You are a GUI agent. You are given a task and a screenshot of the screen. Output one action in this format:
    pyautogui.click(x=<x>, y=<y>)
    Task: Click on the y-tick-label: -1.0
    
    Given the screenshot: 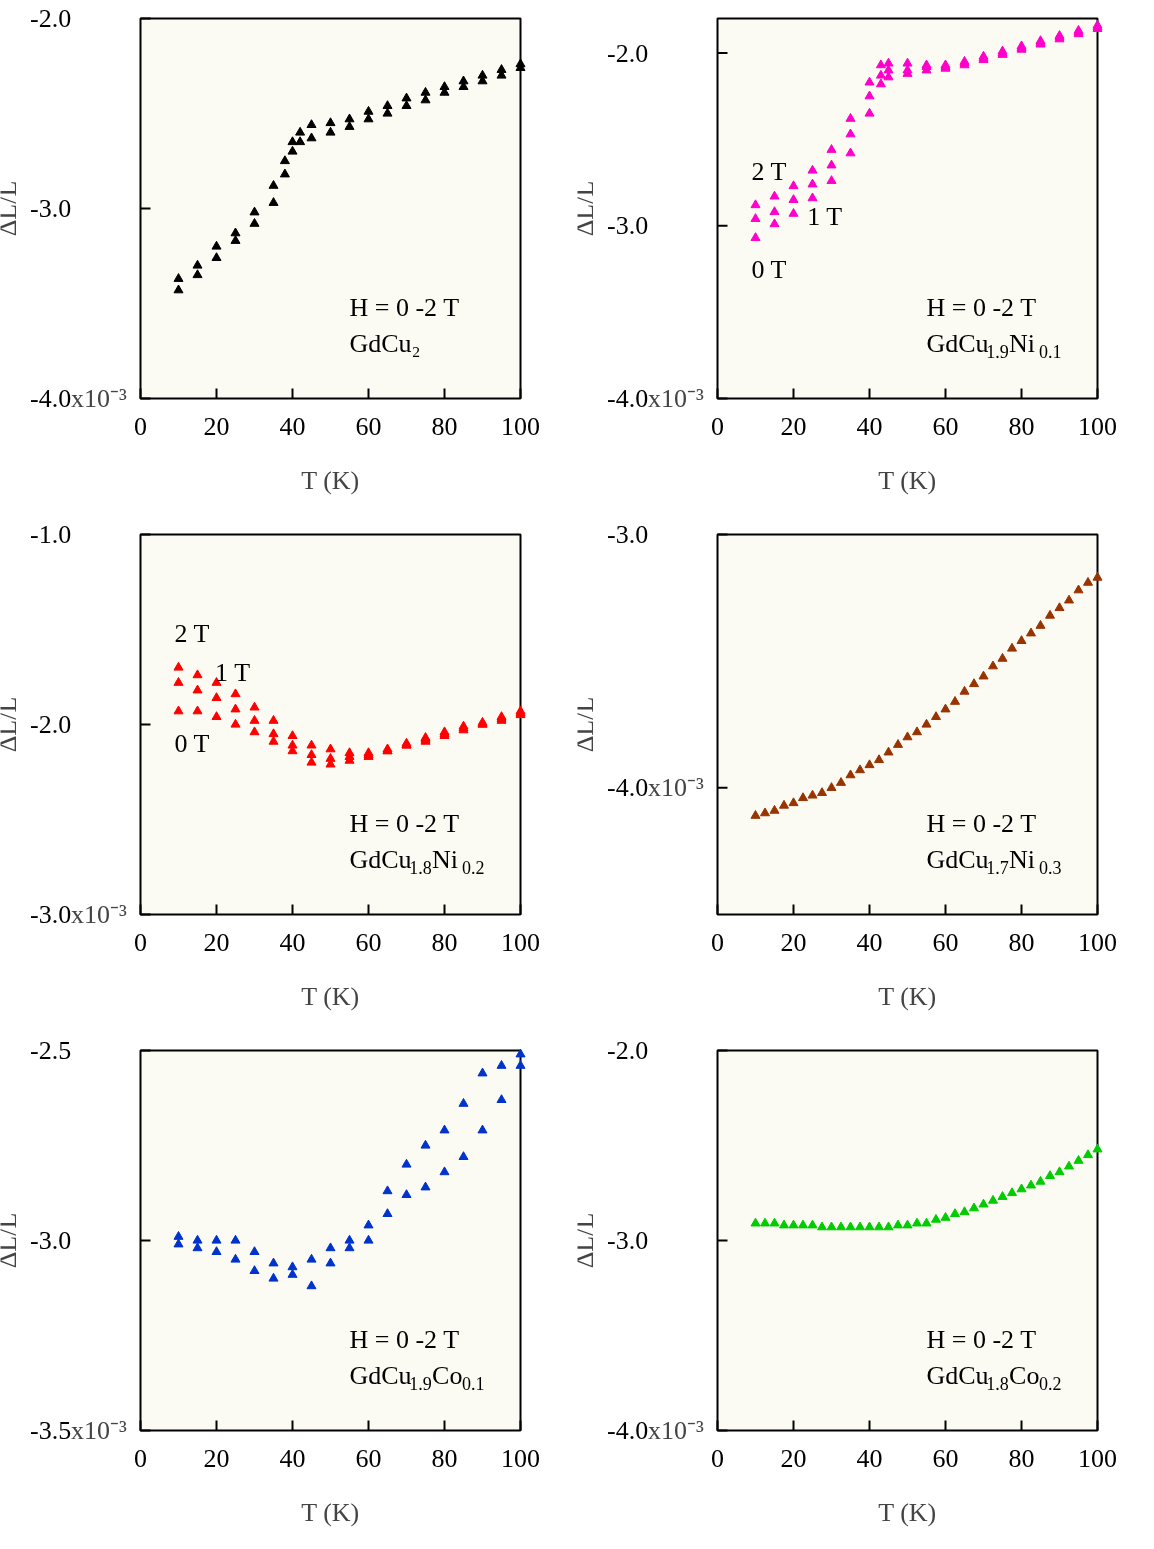 What is the action you would take?
    pyautogui.click(x=50, y=534)
    